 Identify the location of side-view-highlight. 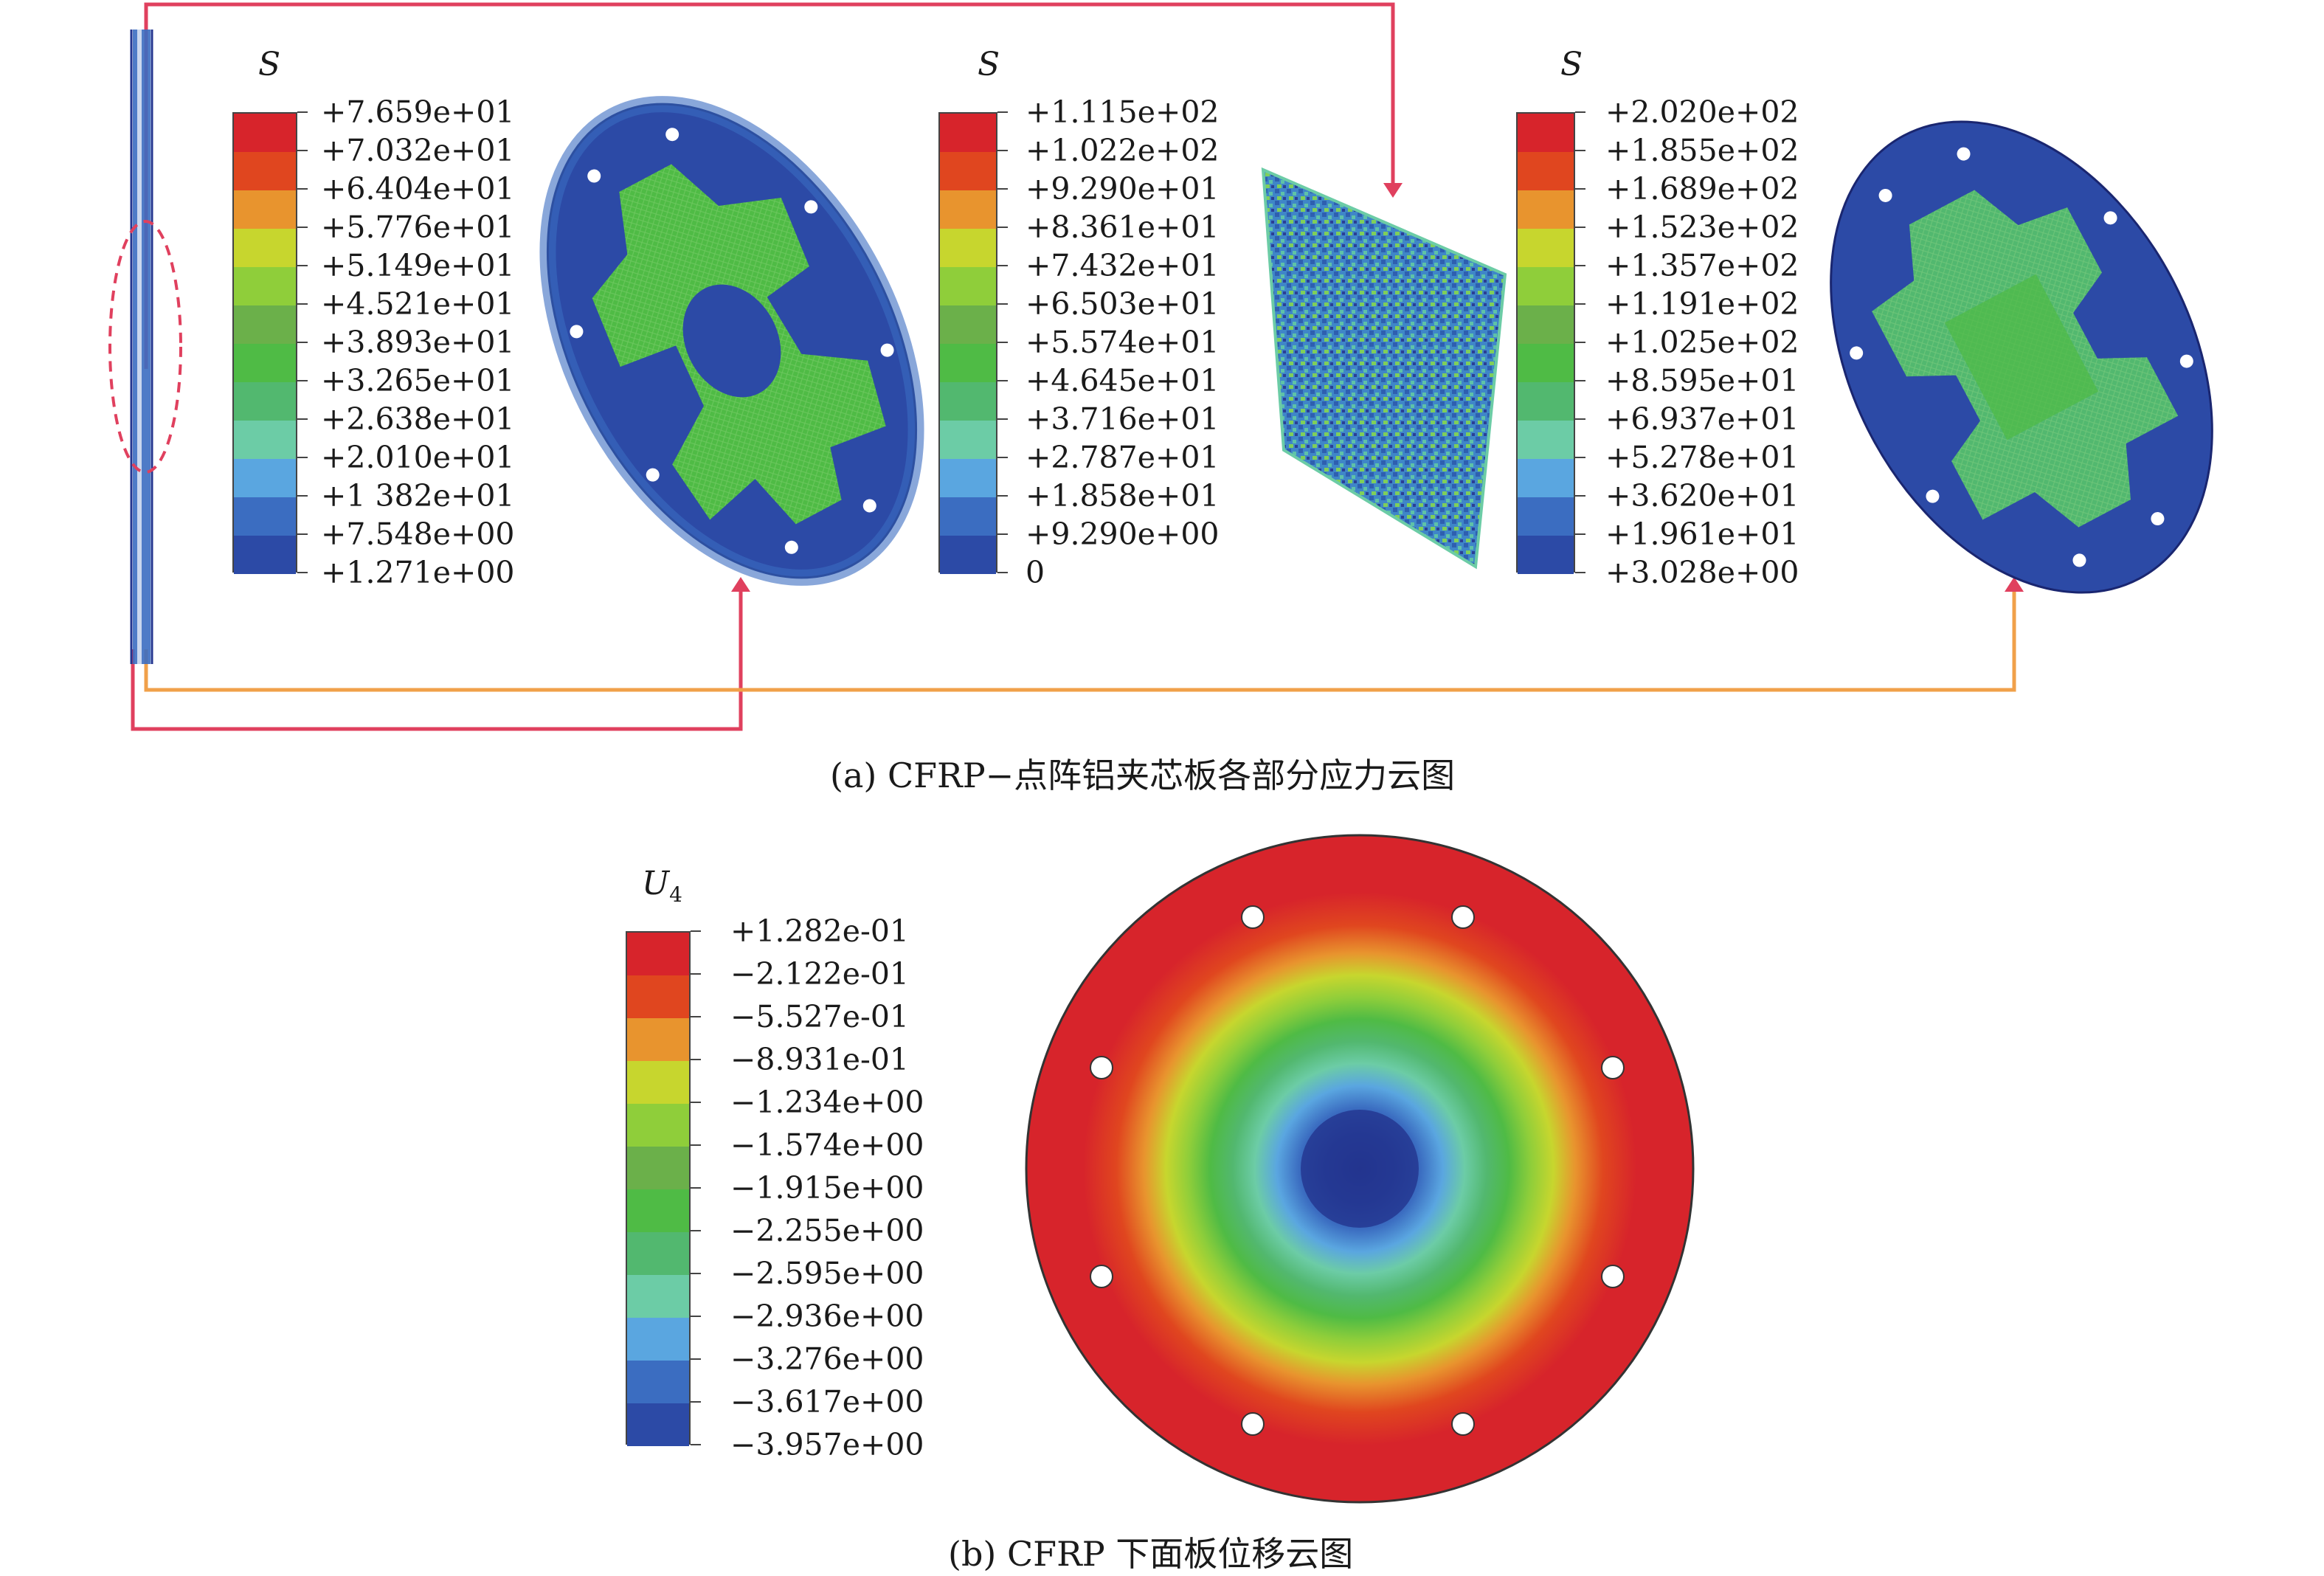
(145, 347).